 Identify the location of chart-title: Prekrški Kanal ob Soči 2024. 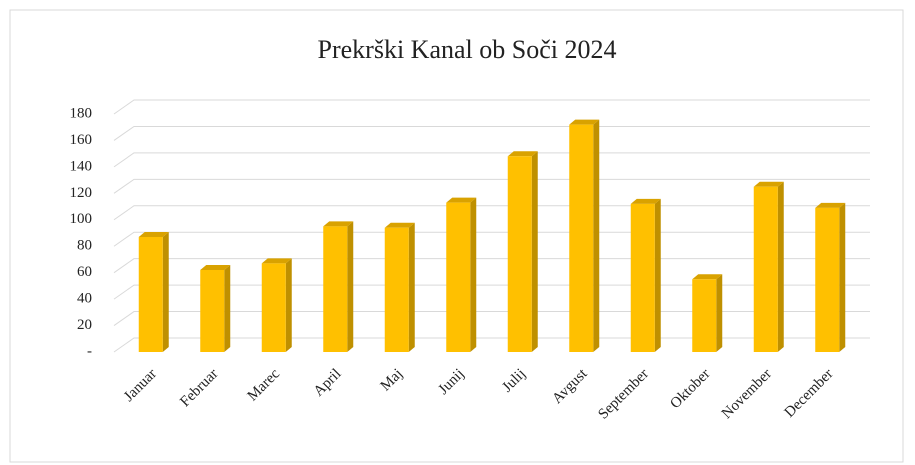
(467, 49).